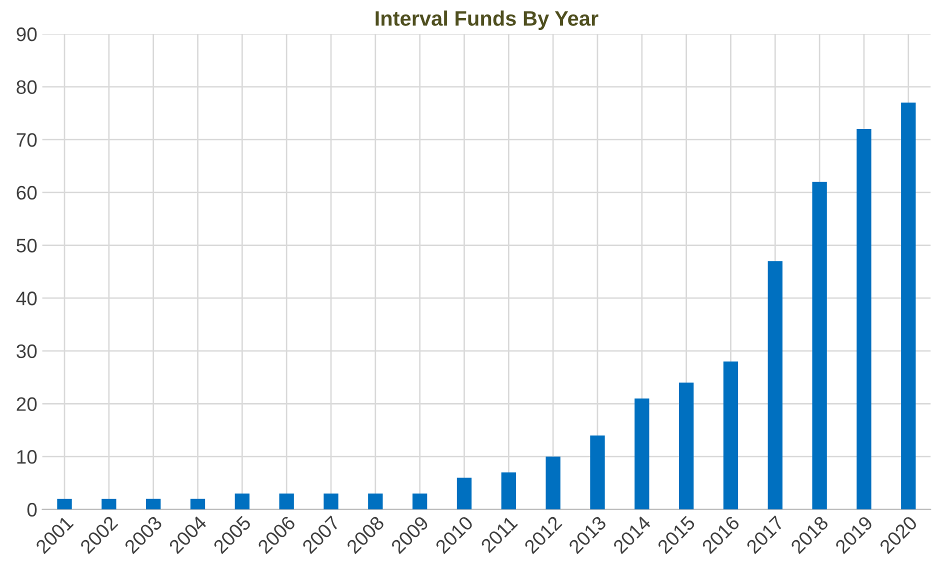 This screenshot has height=566, width=940. Describe the element at coordinates (26, 299) in the screenshot. I see `y-tick-label: 40` at that location.